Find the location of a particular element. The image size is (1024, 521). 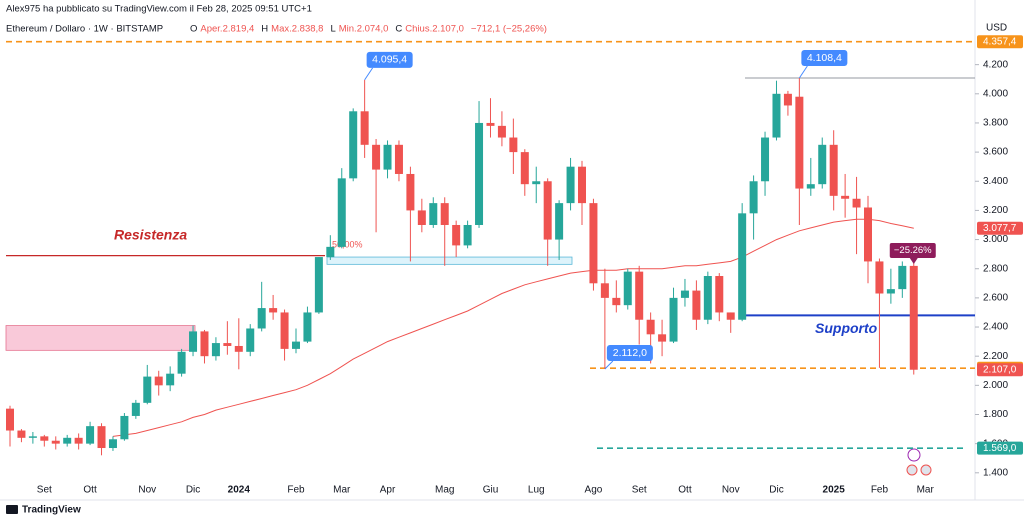

event-icons is located at coordinates (919, 462).